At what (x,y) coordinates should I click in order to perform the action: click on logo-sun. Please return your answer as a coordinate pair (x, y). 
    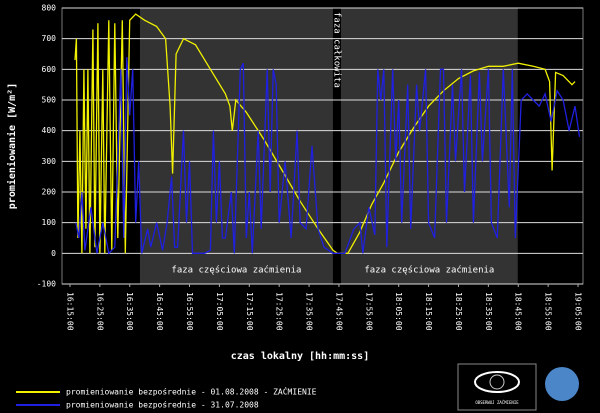
    Looking at the image, I should click on (497, 382).